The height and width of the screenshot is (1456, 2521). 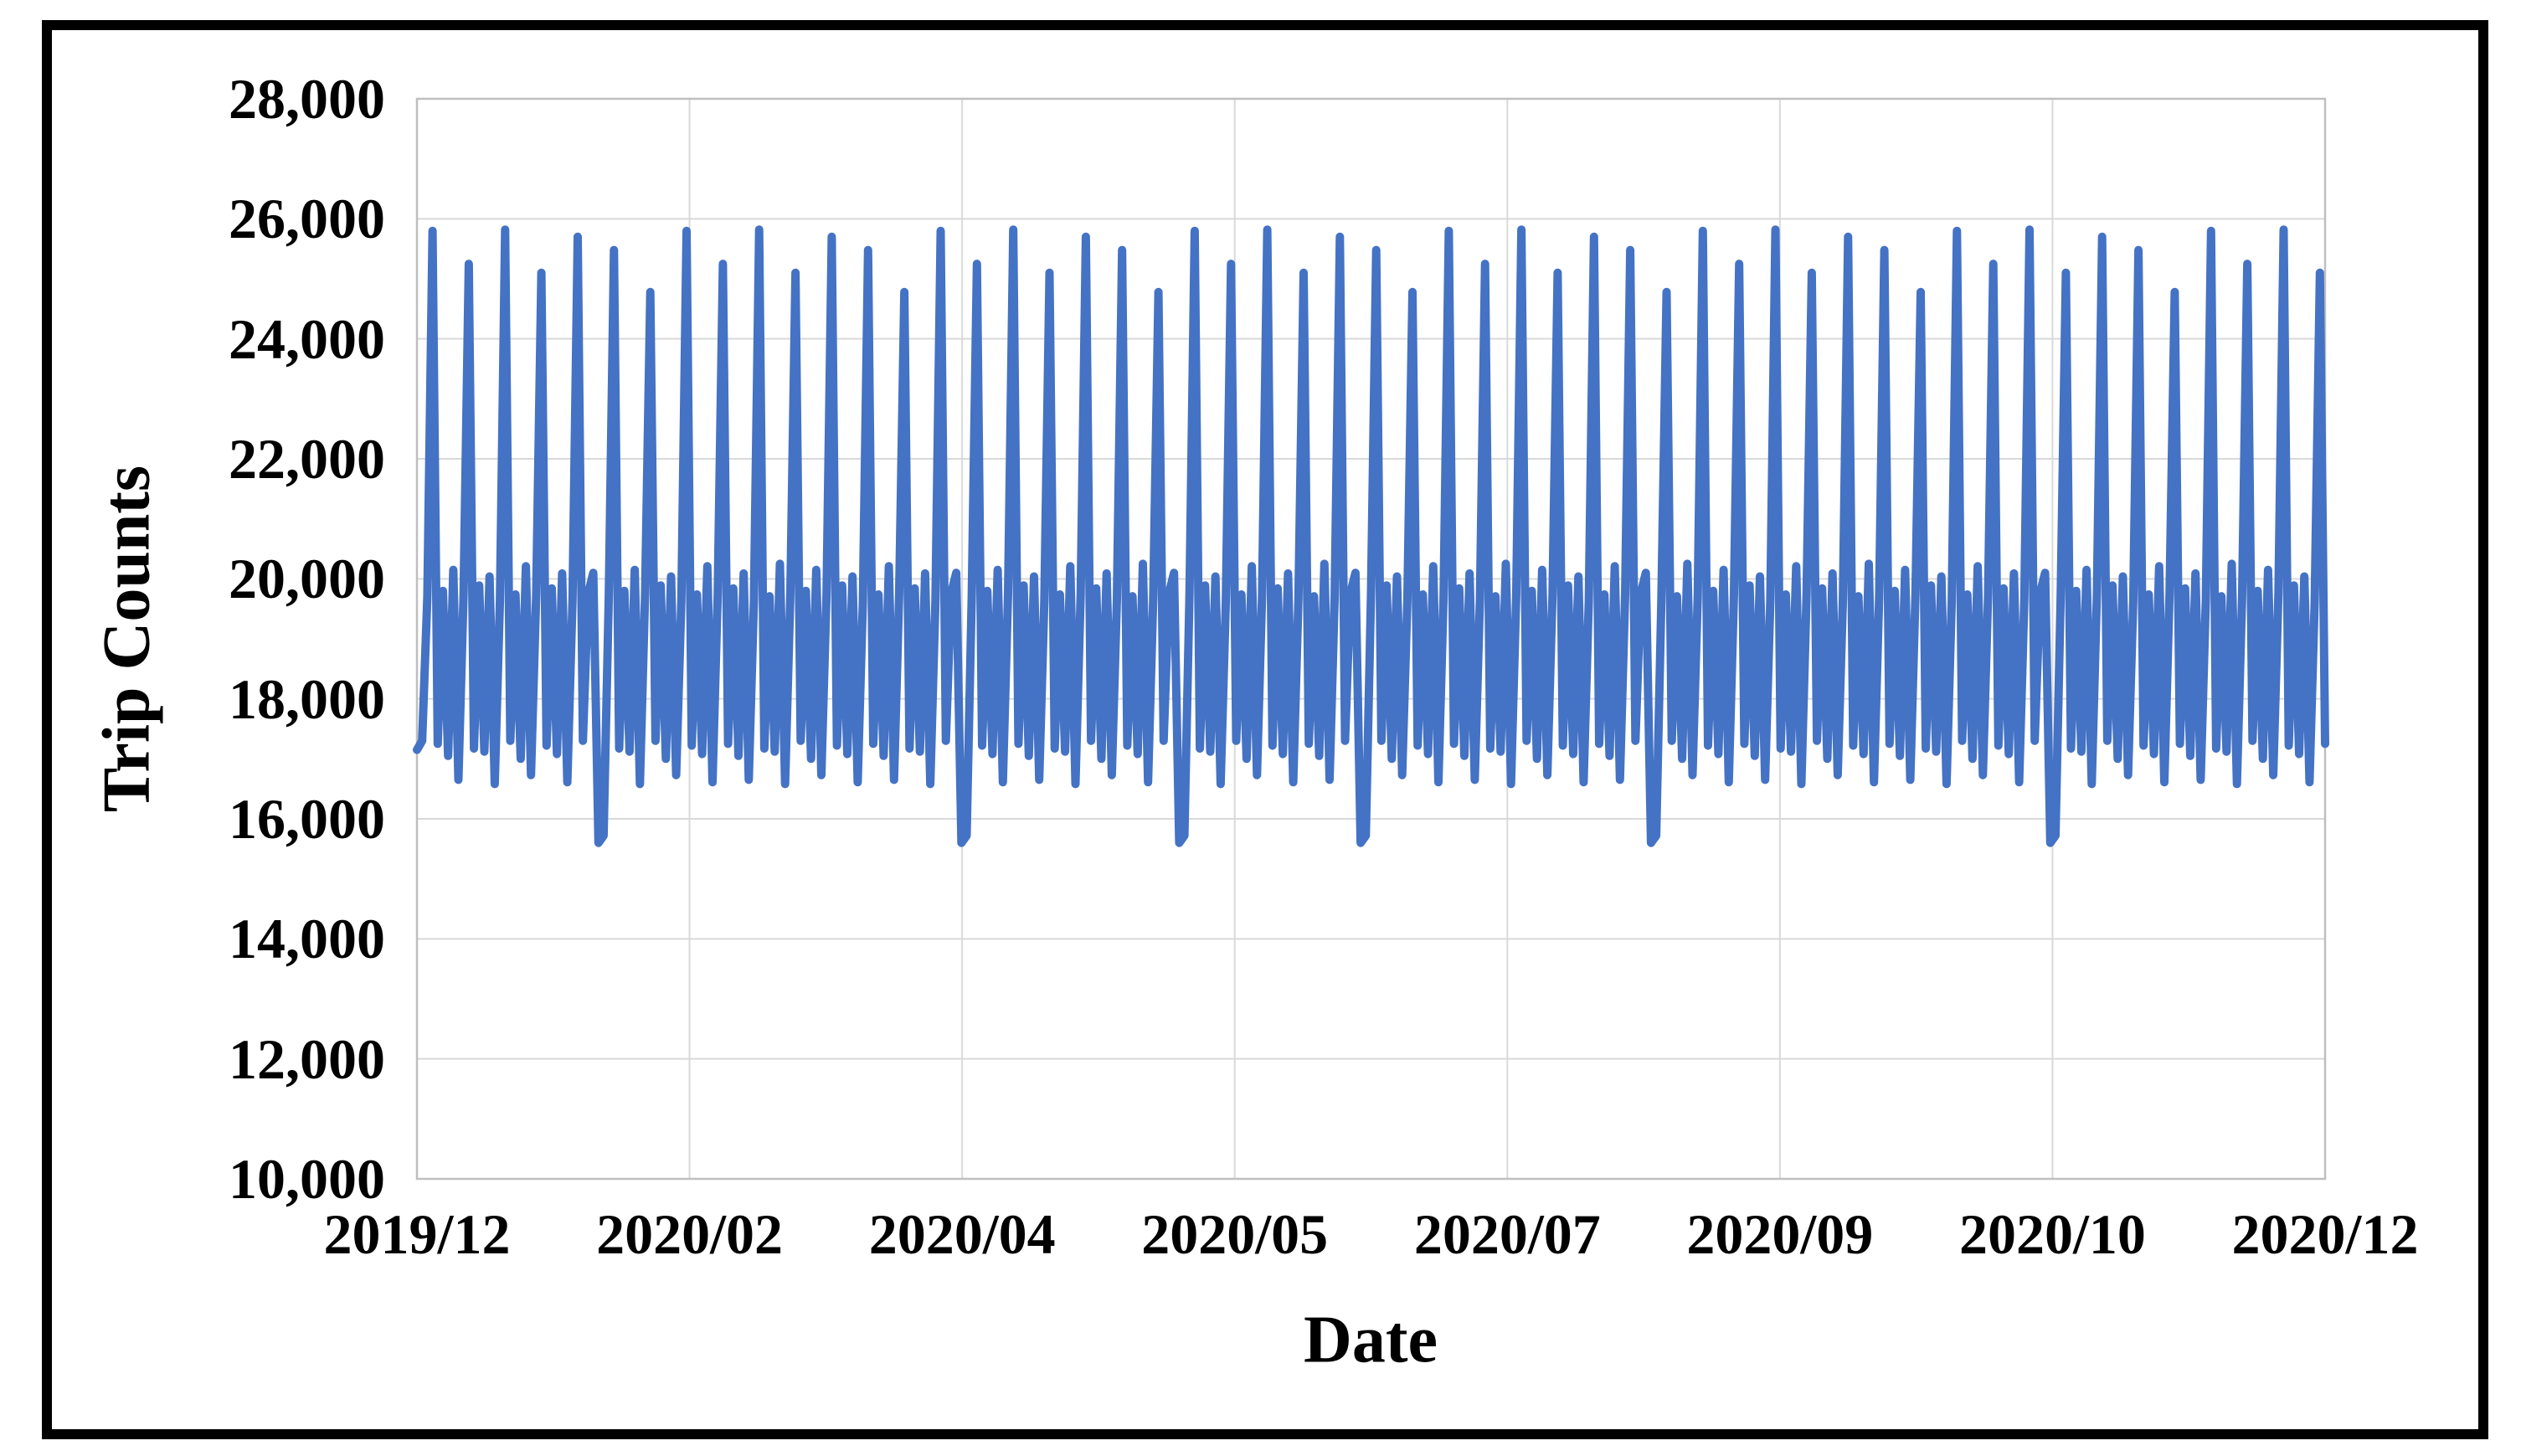 What do you see at coordinates (307, 1058) in the screenshot?
I see `y-tick-label: 12,000` at bounding box center [307, 1058].